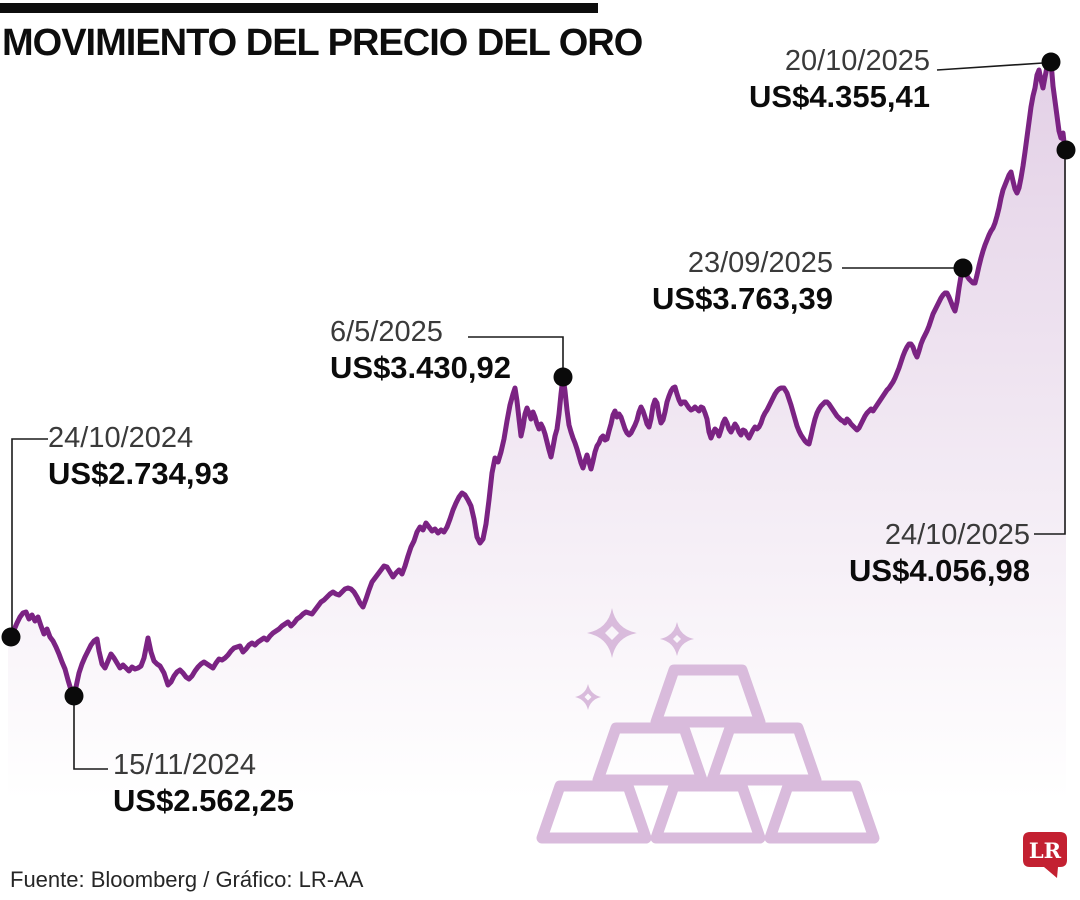 This screenshot has width=1080, height=900. Describe the element at coordinates (420, 367) in the screenshot. I see `annotation-value: US$3.430,92` at that location.